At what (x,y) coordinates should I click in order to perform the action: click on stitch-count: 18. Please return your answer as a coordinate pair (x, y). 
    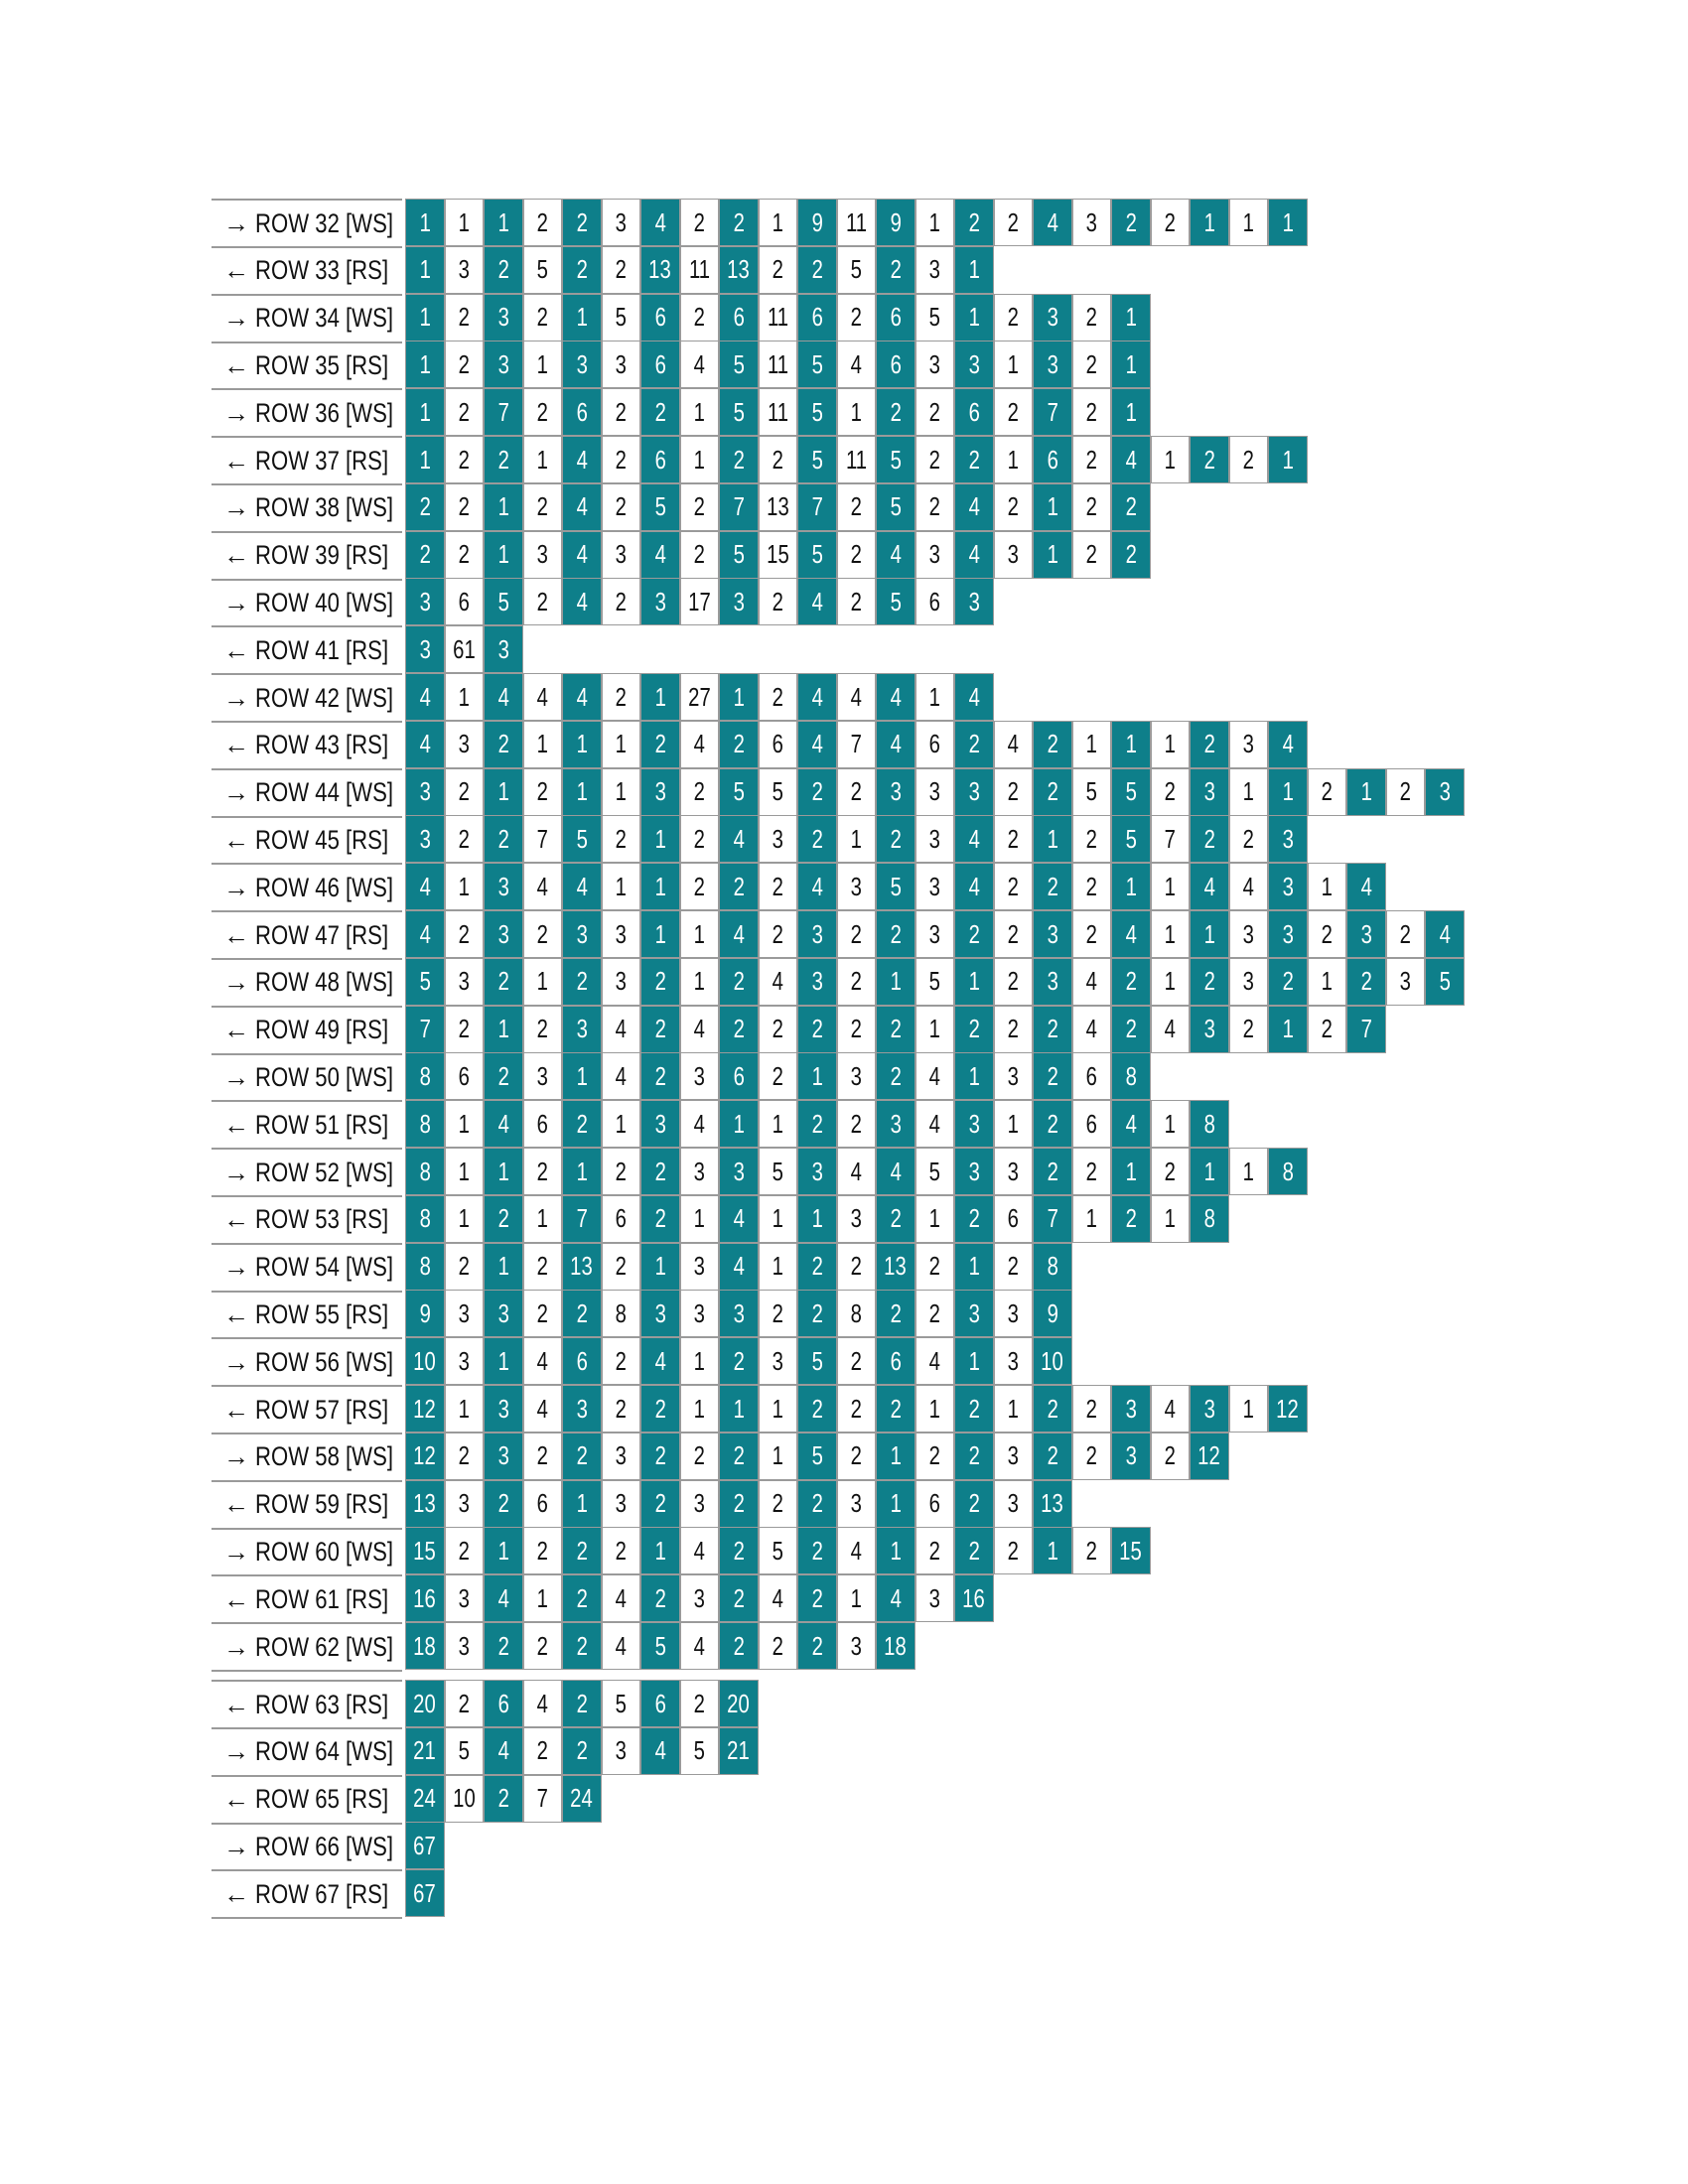
    Looking at the image, I should click on (896, 1645).